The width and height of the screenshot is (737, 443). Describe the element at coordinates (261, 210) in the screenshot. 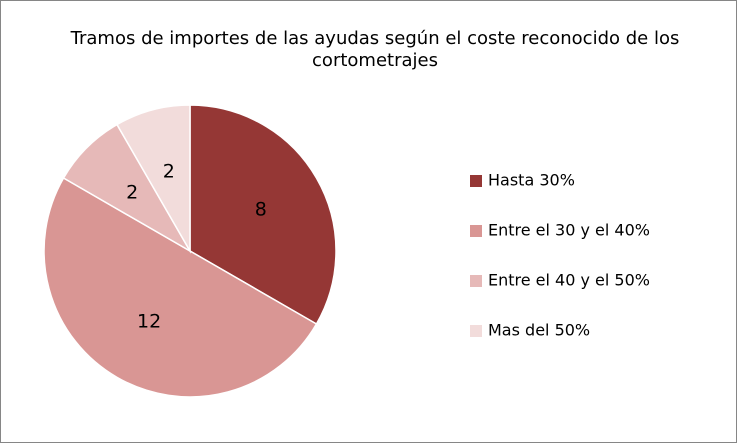

I see `data-label: 8` at that location.